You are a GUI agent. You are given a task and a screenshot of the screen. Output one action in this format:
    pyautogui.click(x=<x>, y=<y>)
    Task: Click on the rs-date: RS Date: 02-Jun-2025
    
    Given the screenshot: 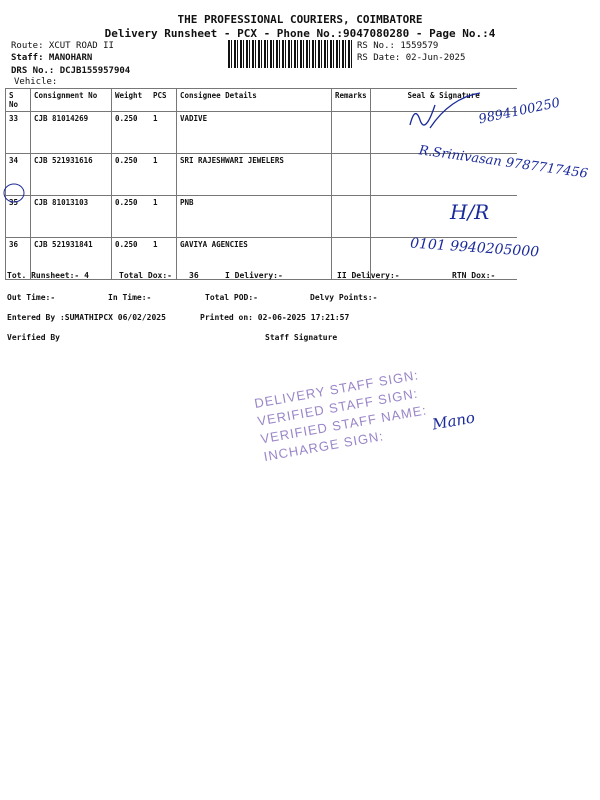 What is the action you would take?
    pyautogui.click(x=411, y=58)
    